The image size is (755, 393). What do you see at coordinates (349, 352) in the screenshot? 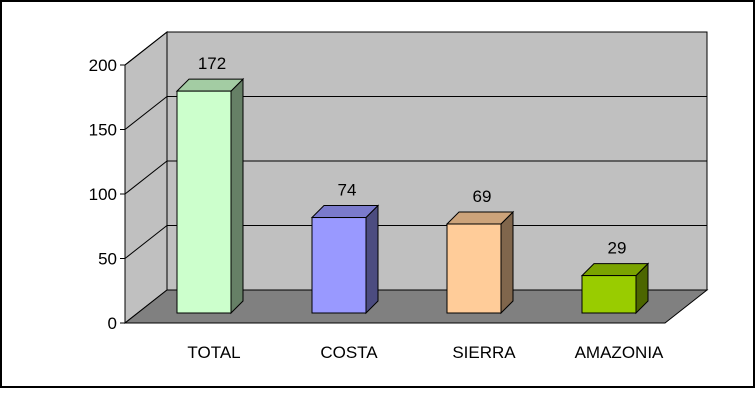
I see `x-tick-label: COSTA` at bounding box center [349, 352].